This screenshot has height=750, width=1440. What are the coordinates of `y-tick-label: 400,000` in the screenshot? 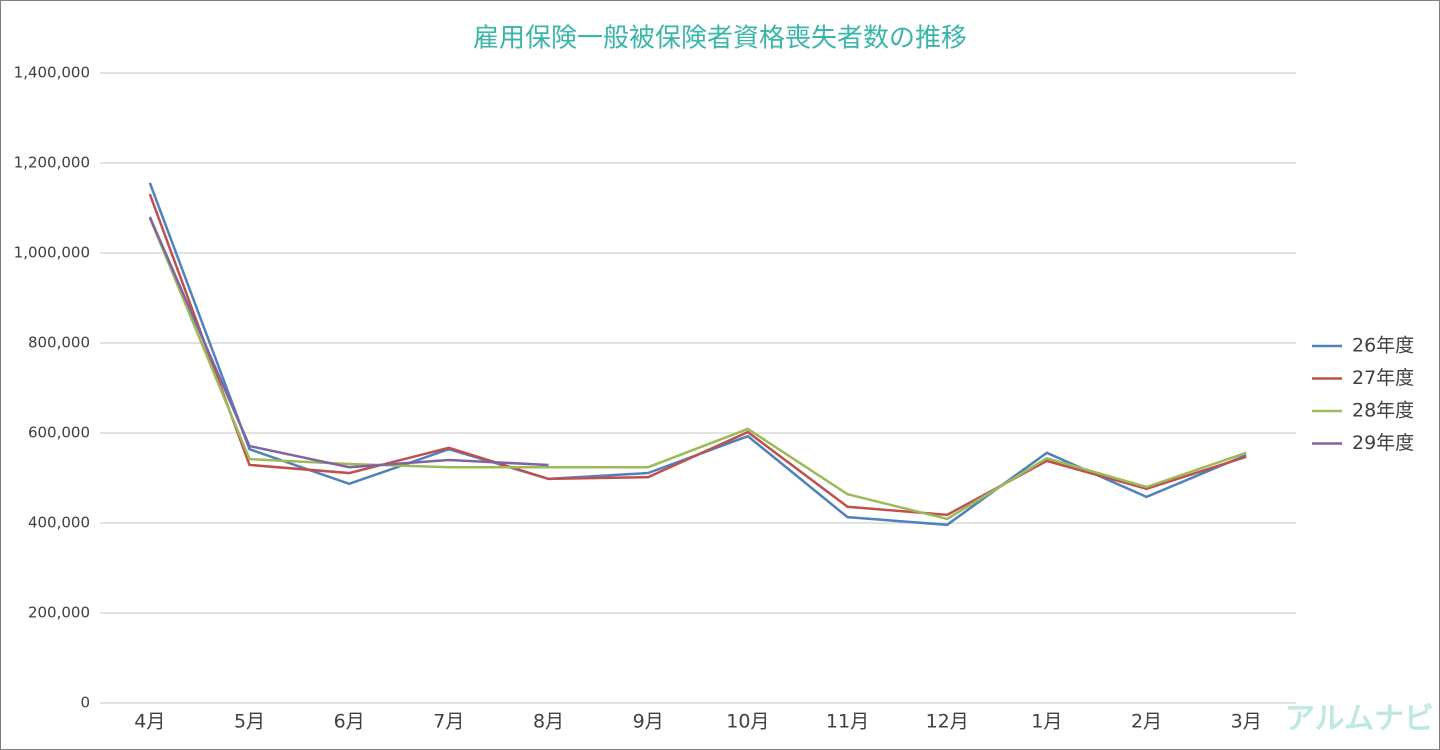 It's located at (59, 523).